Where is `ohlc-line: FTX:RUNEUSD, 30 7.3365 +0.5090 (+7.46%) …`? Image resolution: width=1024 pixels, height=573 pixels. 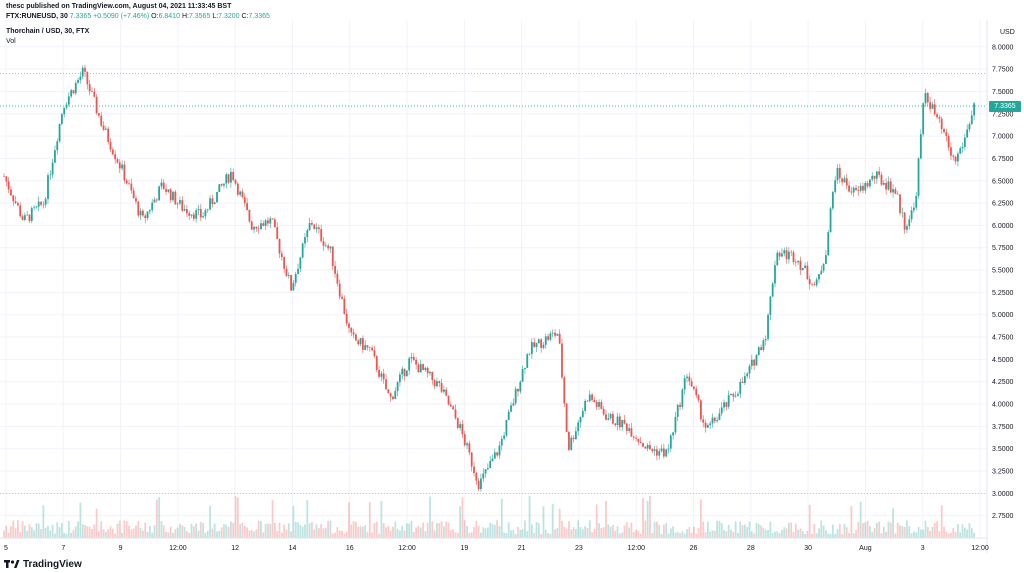
ohlc-line: FTX:RUNEUSD, 30 7.3365 +0.5090 (+7.46%) … is located at coordinates (138, 17).